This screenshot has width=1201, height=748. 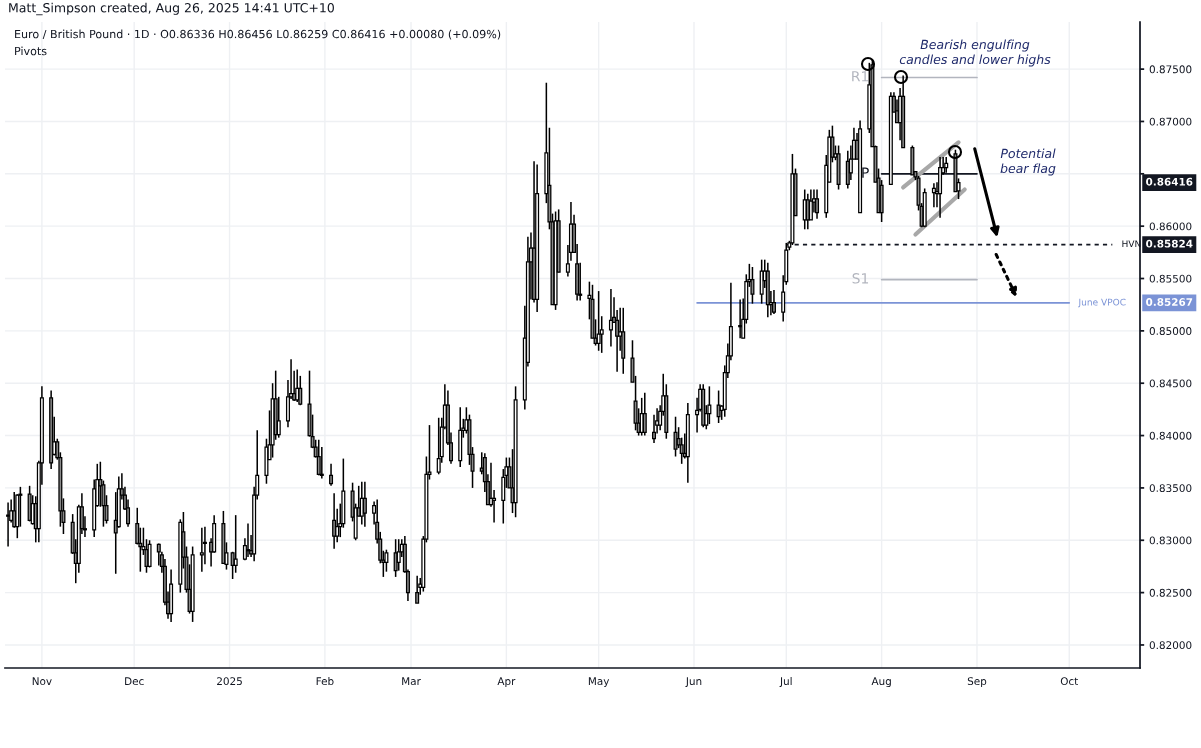 I want to click on x-tick-label: Nov, so click(x=42, y=681).